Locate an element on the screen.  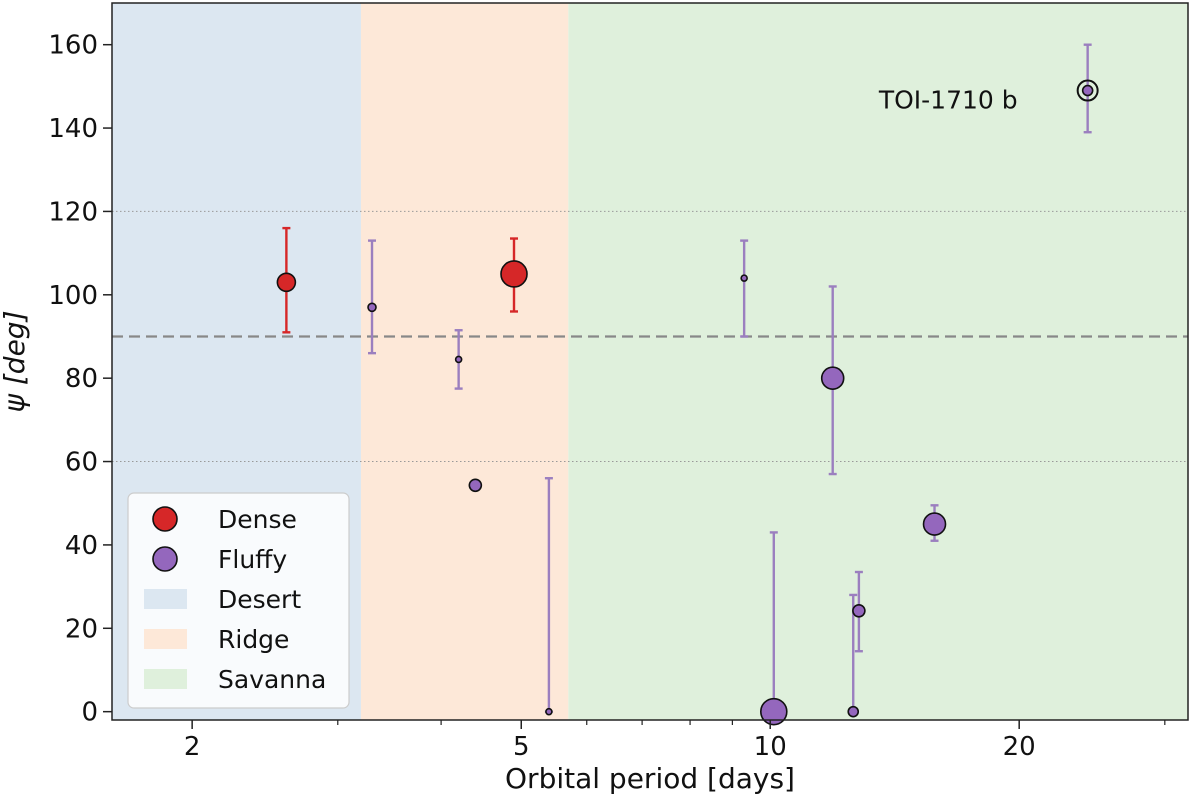
legend-marker-dense is located at coordinates (165, 519).